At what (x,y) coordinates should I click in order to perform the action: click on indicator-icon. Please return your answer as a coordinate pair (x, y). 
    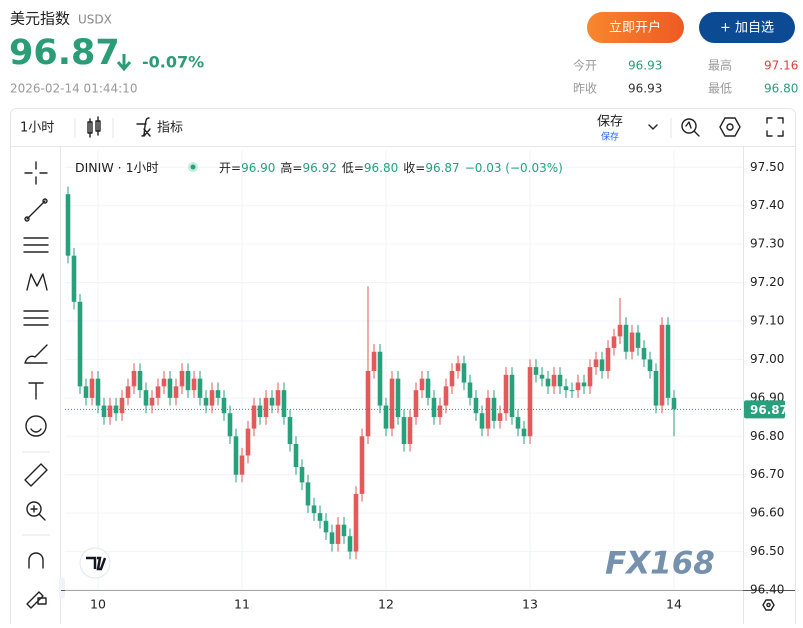
    Looking at the image, I should click on (143, 127).